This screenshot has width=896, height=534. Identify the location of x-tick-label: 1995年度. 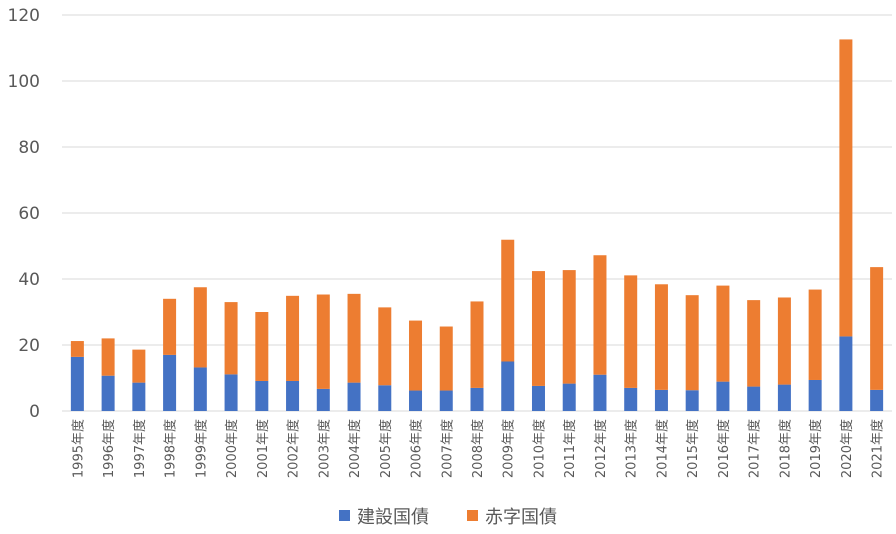
(78, 448).